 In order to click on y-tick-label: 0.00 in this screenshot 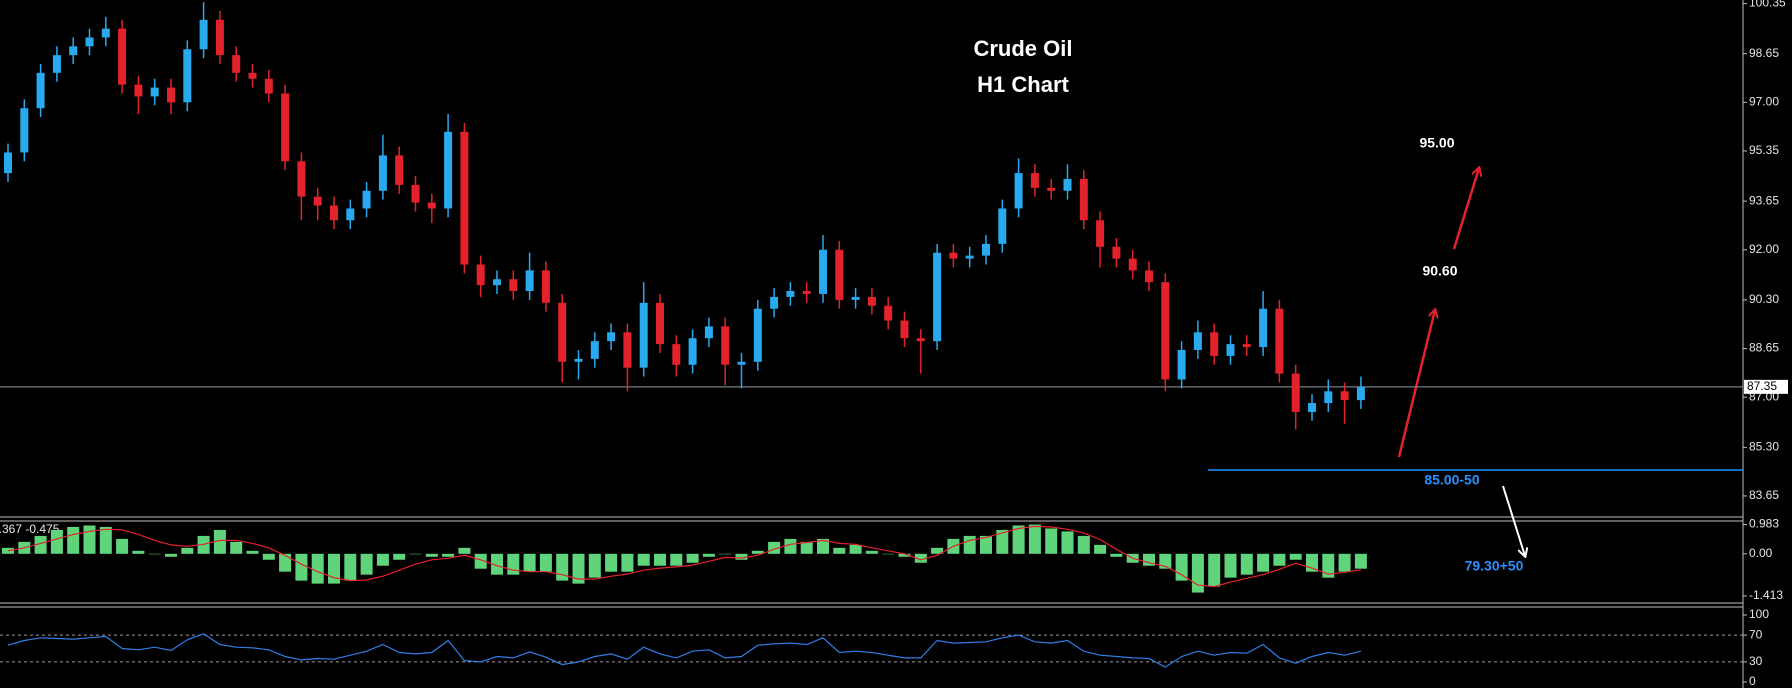, I will do `click(1761, 553)`.